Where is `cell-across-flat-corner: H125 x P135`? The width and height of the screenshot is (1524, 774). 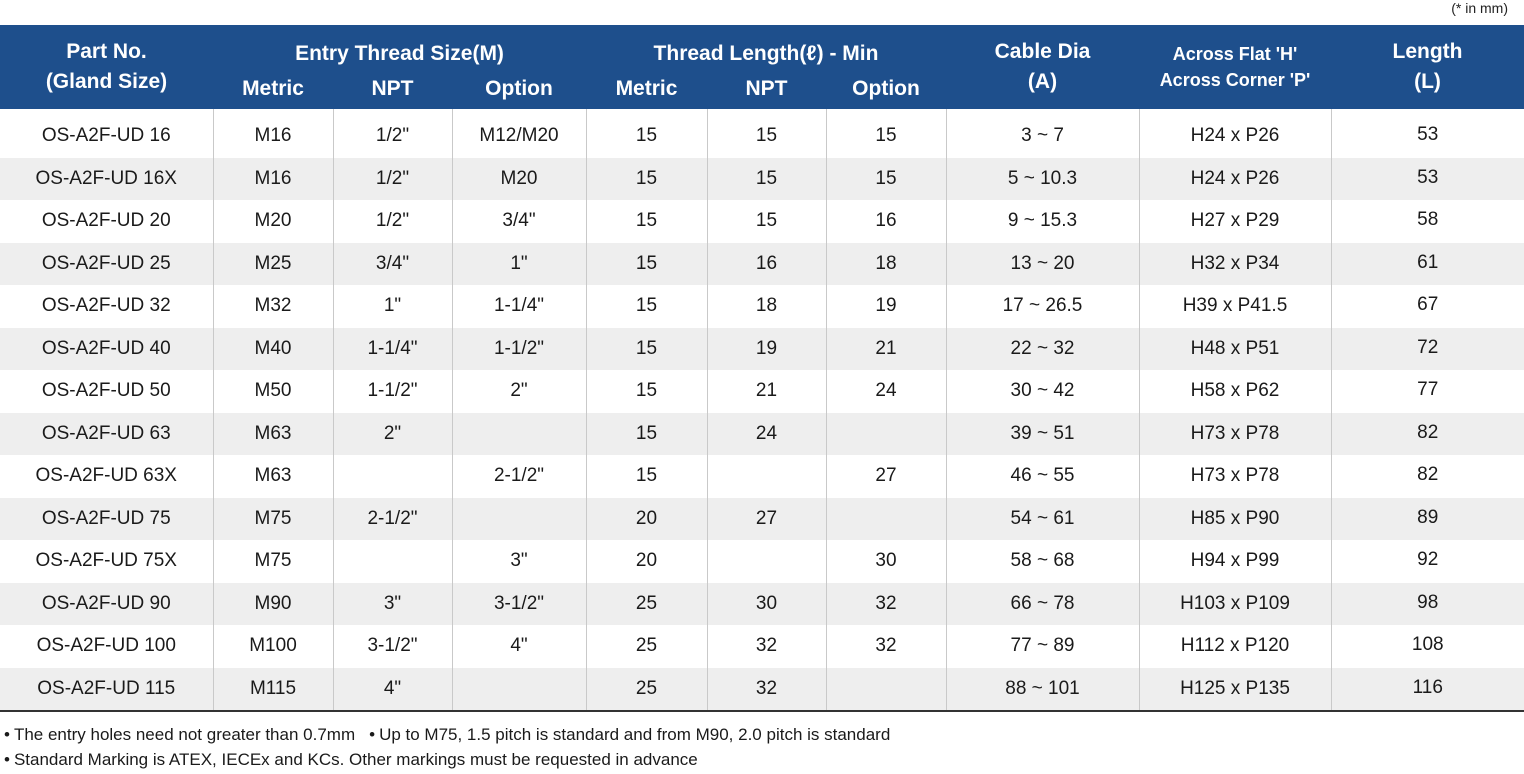 cell-across-flat-corner: H125 x P135 is located at coordinates (1235, 689).